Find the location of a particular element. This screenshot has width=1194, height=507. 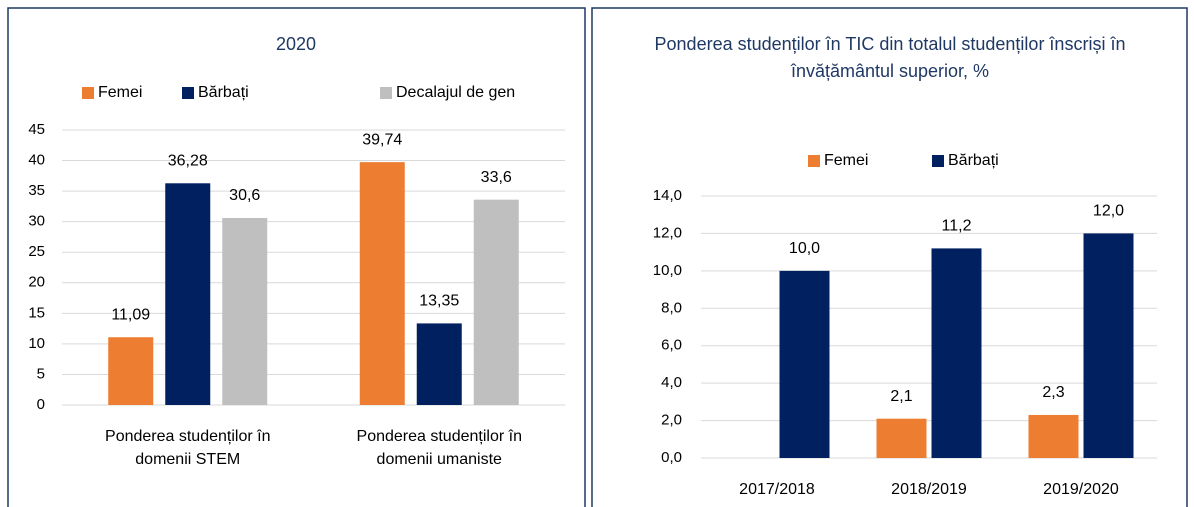

y-tick-label: 0 is located at coordinates (41, 404).